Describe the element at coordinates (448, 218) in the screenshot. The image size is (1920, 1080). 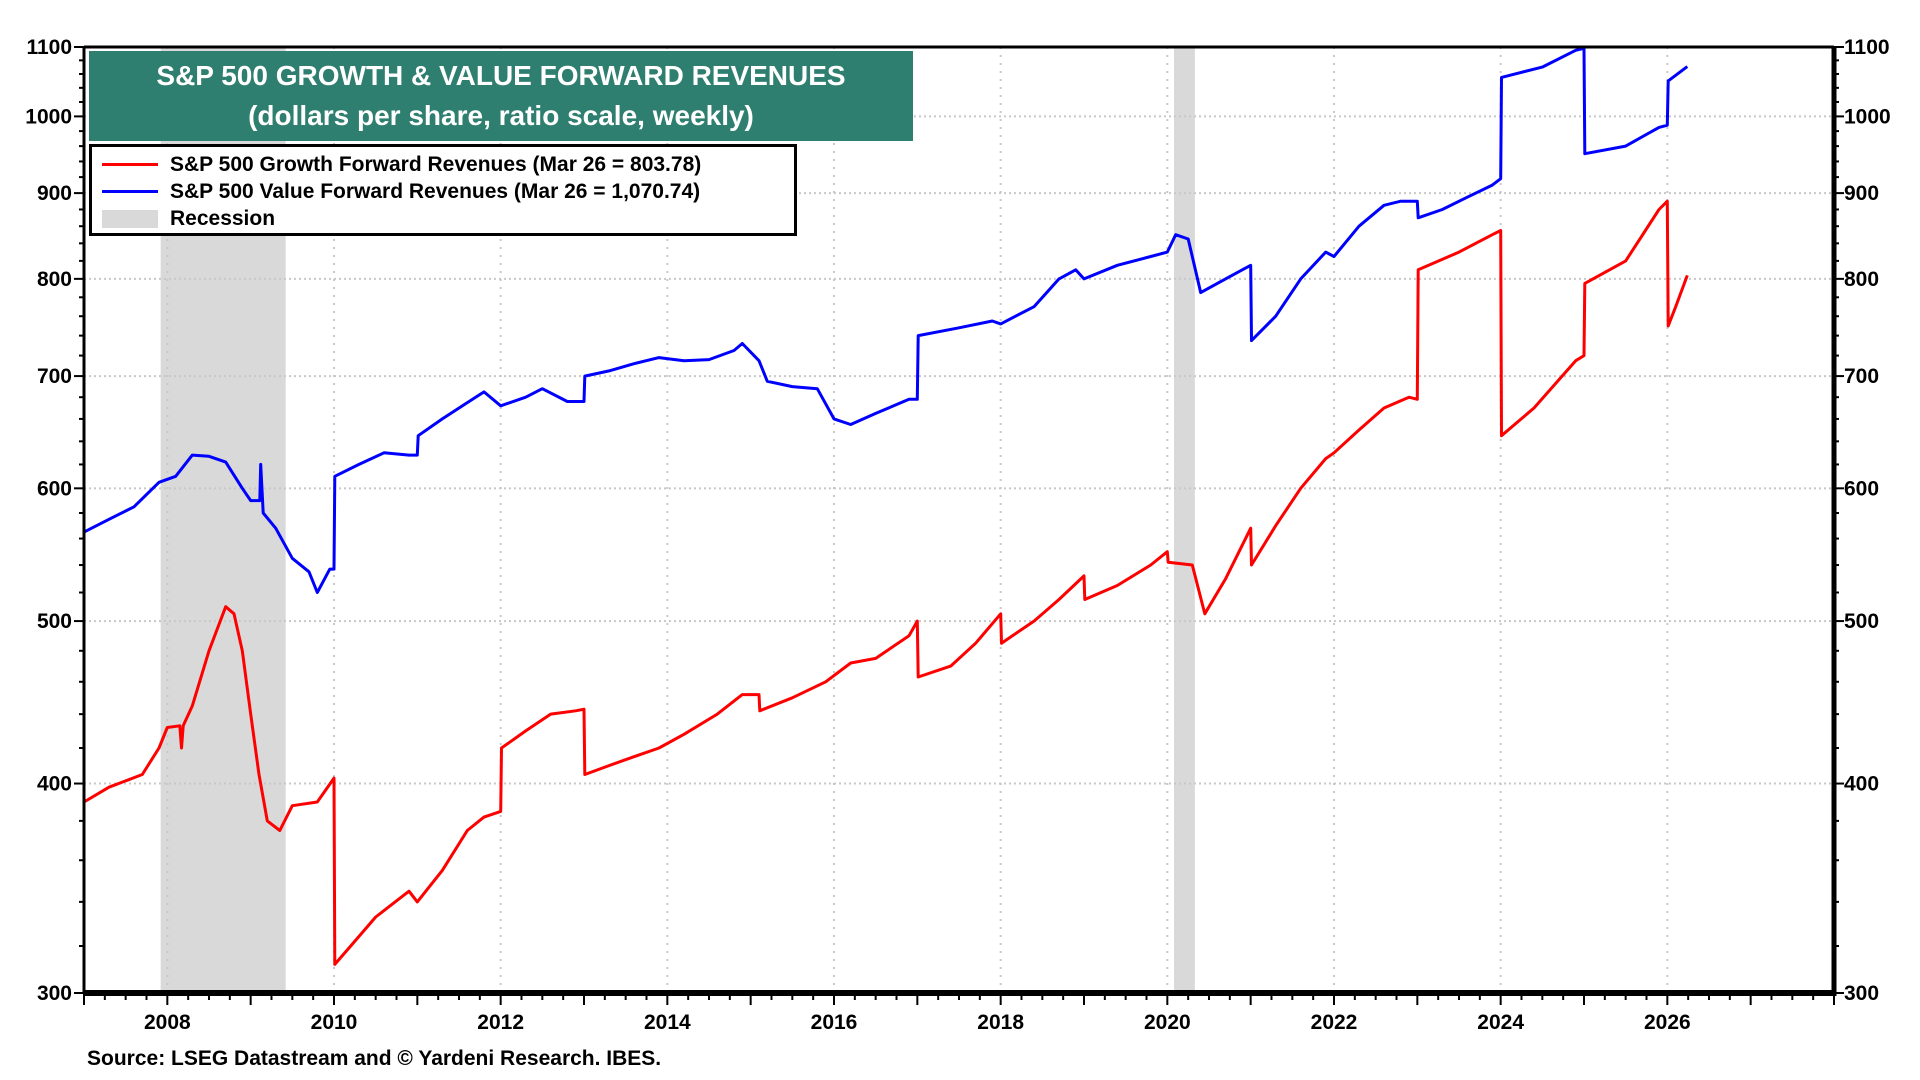
I see `legend-item-recession: Recession` at that location.